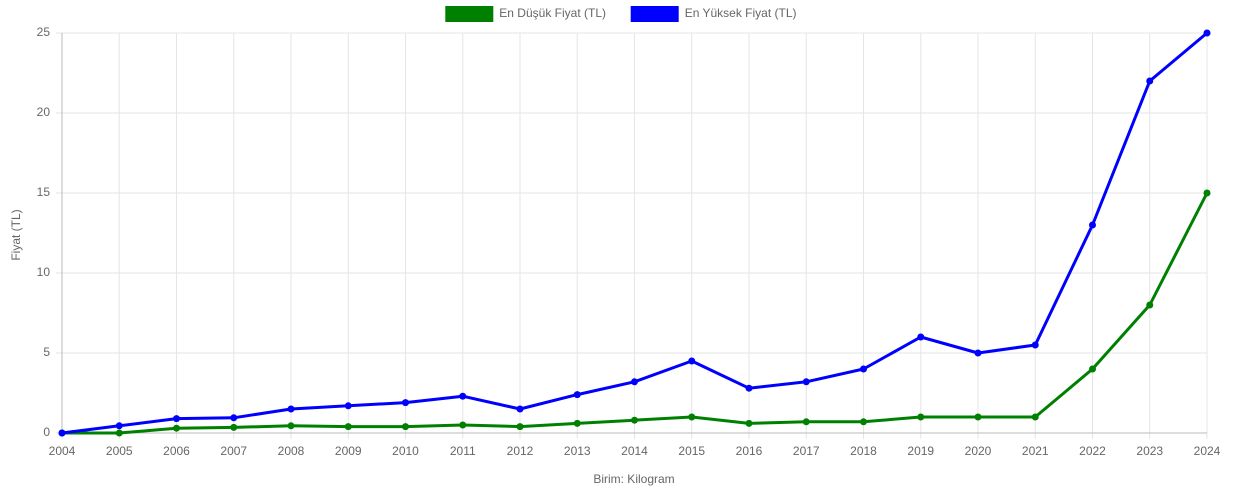 The width and height of the screenshot is (1239, 493). Describe the element at coordinates (233, 451) in the screenshot. I see `x-tick-label: 2007` at that location.